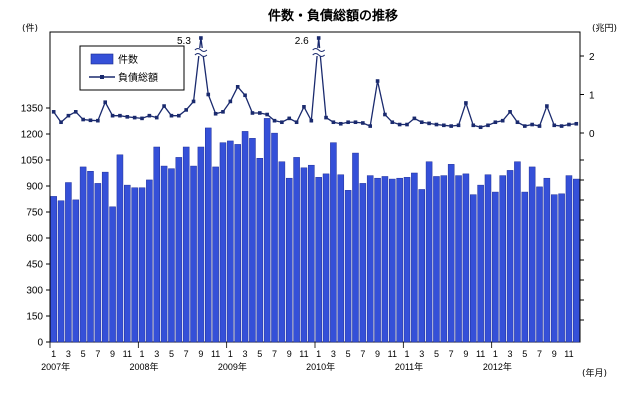 The image size is (640, 400). Describe the element at coordinates (32, 109) in the screenshot. I see `left-tick-label: 1350` at that location.